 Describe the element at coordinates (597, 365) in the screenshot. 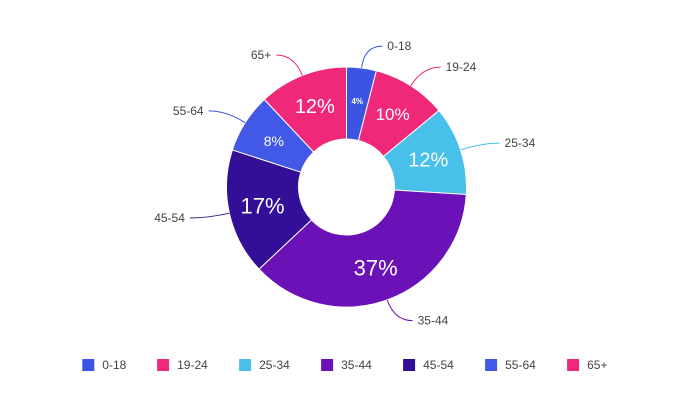

I see `legend-label: 65+` at that location.